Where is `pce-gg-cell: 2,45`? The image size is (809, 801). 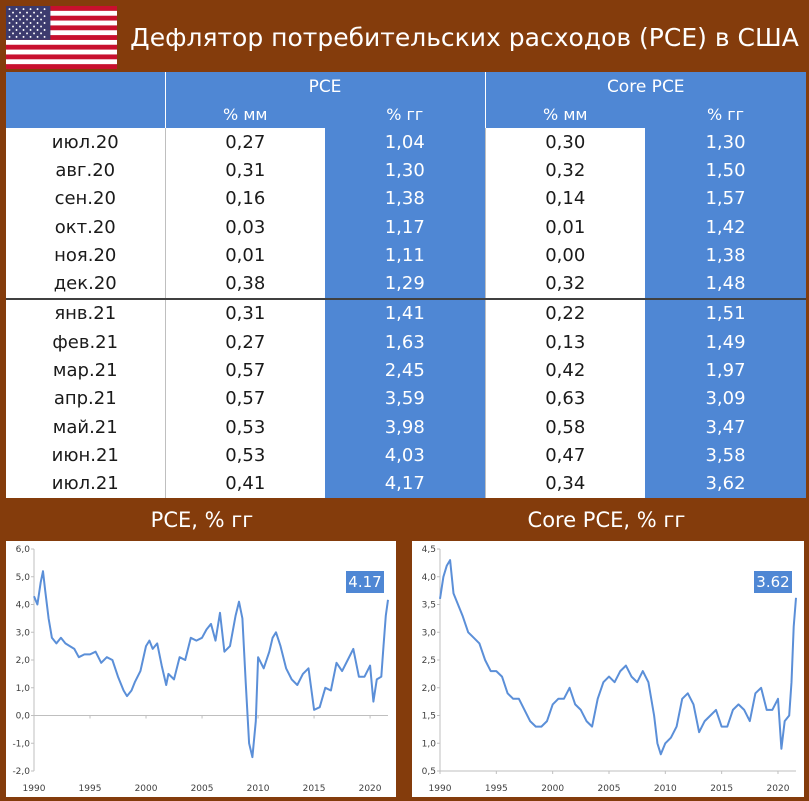 pce-gg-cell: 2,45 is located at coordinates (405, 370).